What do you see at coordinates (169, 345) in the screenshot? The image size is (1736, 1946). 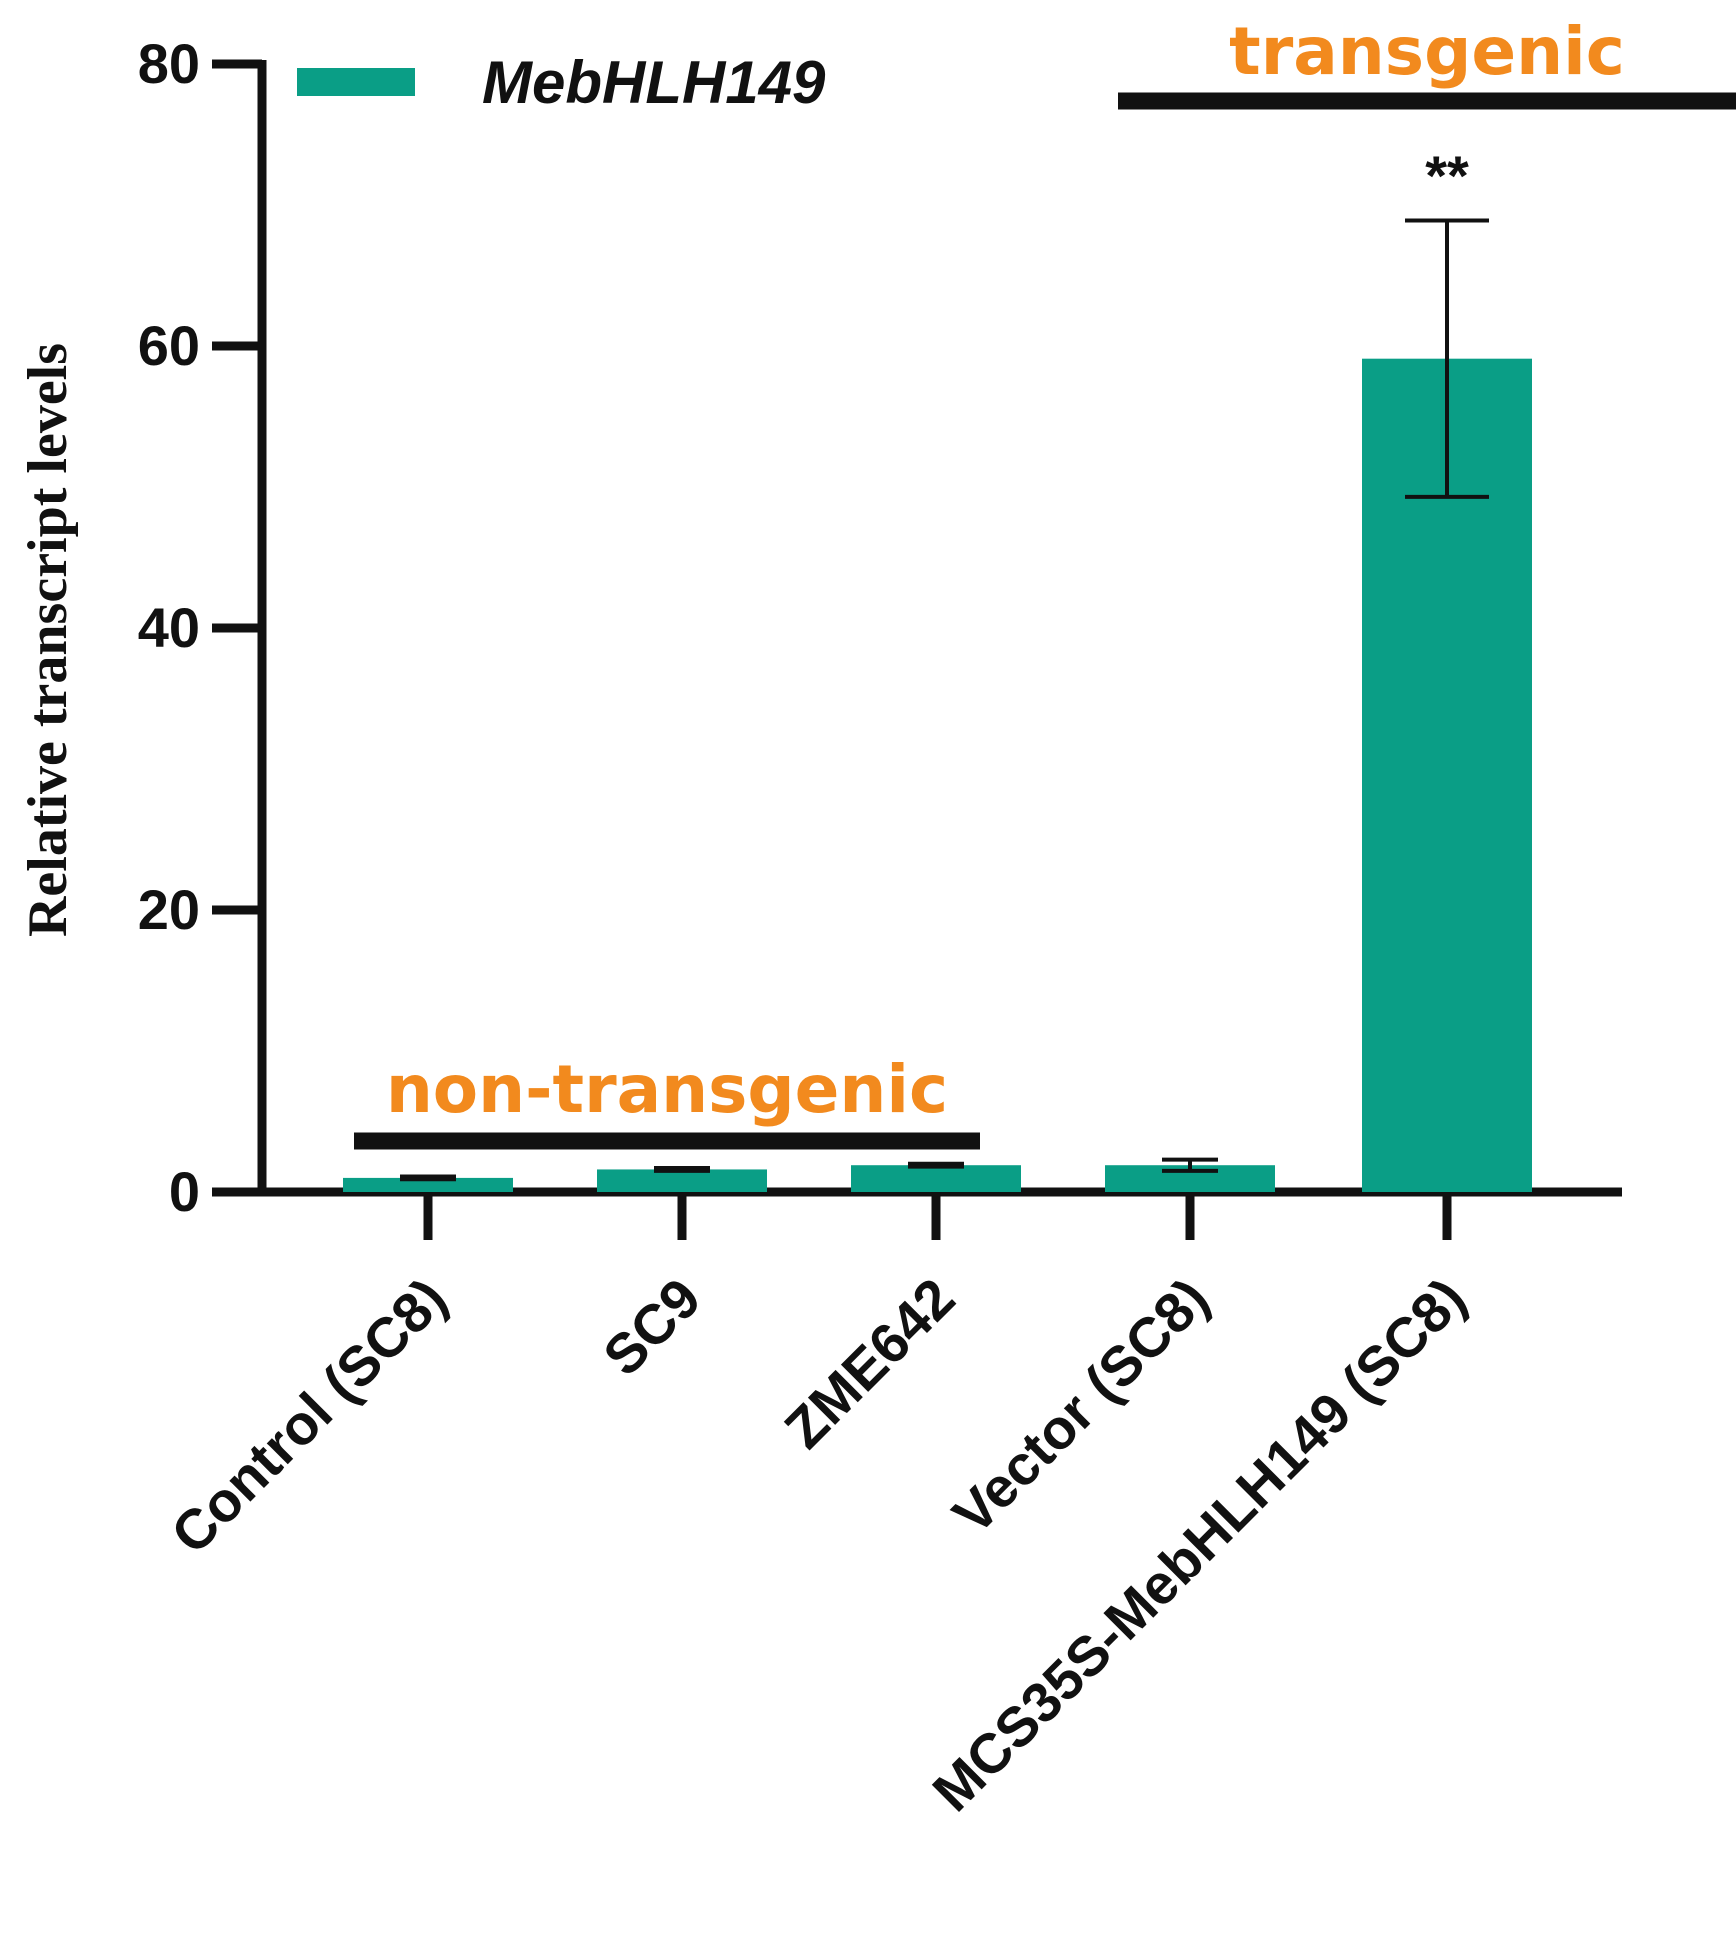 I see `y-tick-label: 60` at bounding box center [169, 345].